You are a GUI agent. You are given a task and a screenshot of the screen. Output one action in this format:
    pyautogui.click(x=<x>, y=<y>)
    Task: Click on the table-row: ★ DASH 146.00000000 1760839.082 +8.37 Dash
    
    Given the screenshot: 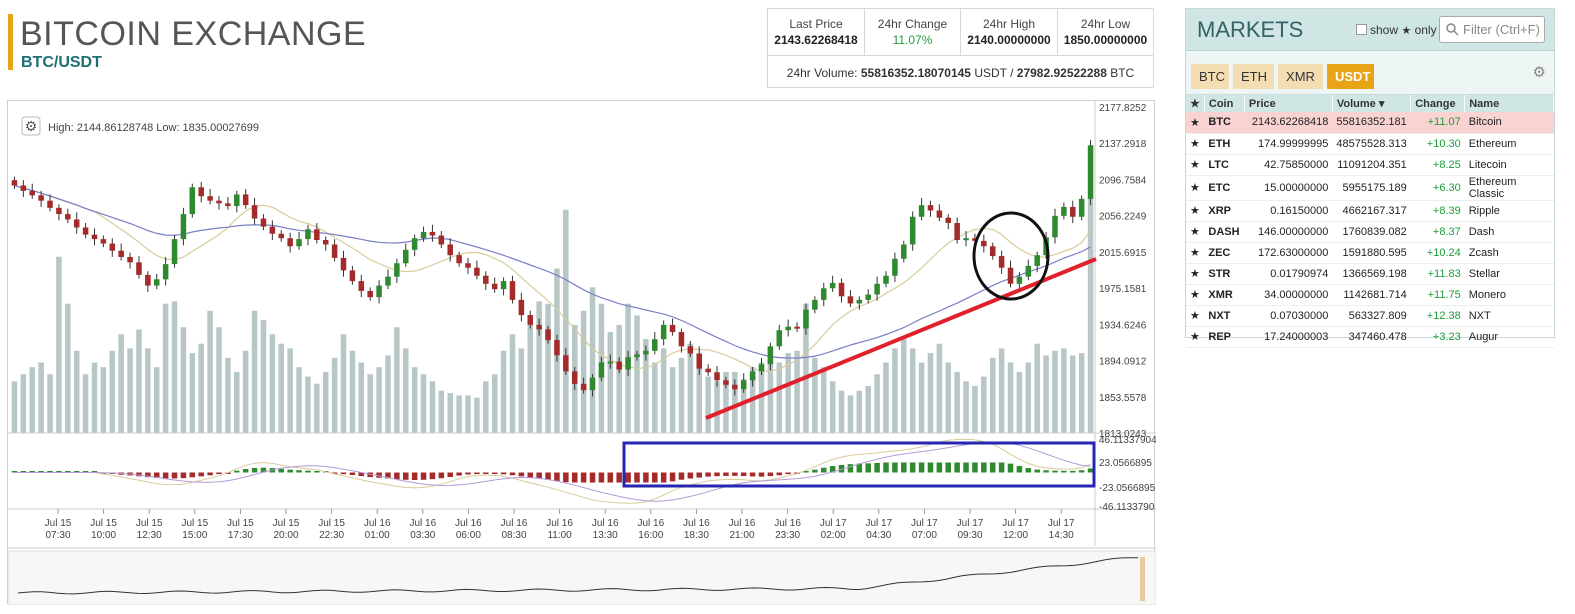 What is the action you would take?
    pyautogui.click(x=1370, y=232)
    